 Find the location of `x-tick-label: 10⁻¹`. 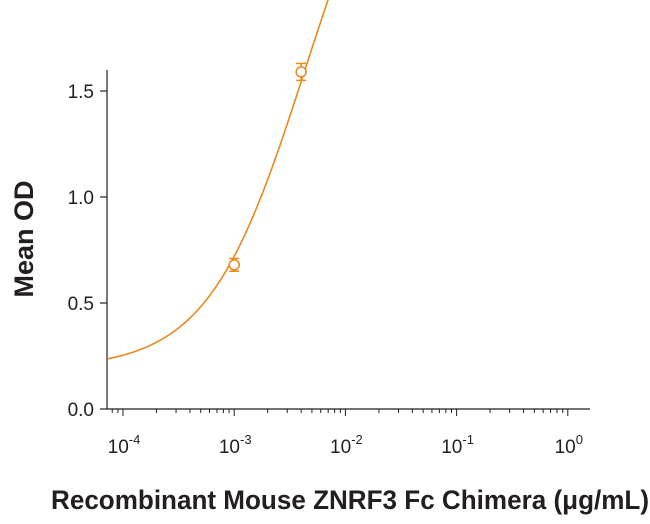

x-tick-label: 10⁻¹ is located at coordinates (457, 445).